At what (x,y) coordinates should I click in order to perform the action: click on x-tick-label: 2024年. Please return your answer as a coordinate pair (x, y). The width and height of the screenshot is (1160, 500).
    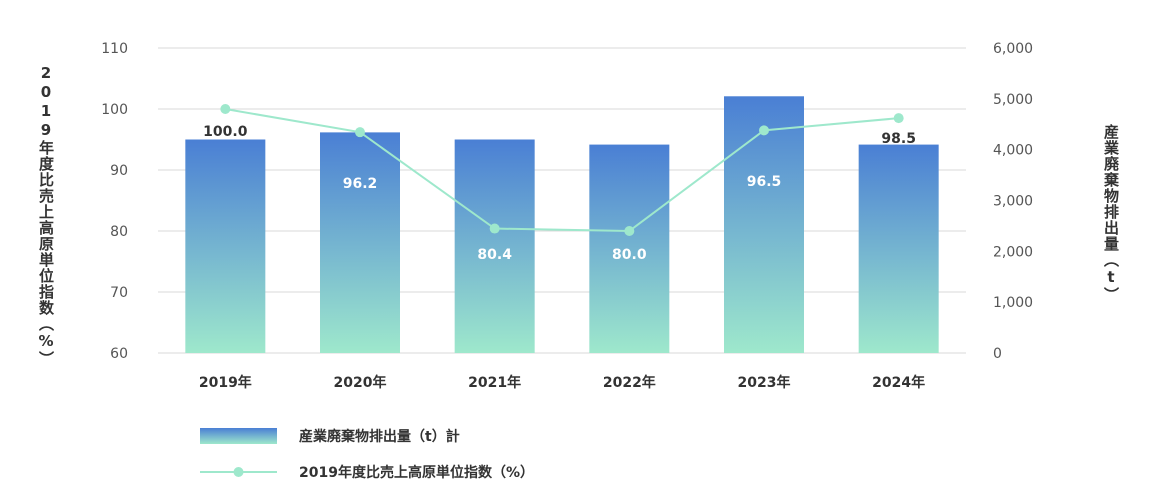
    Looking at the image, I should click on (898, 382).